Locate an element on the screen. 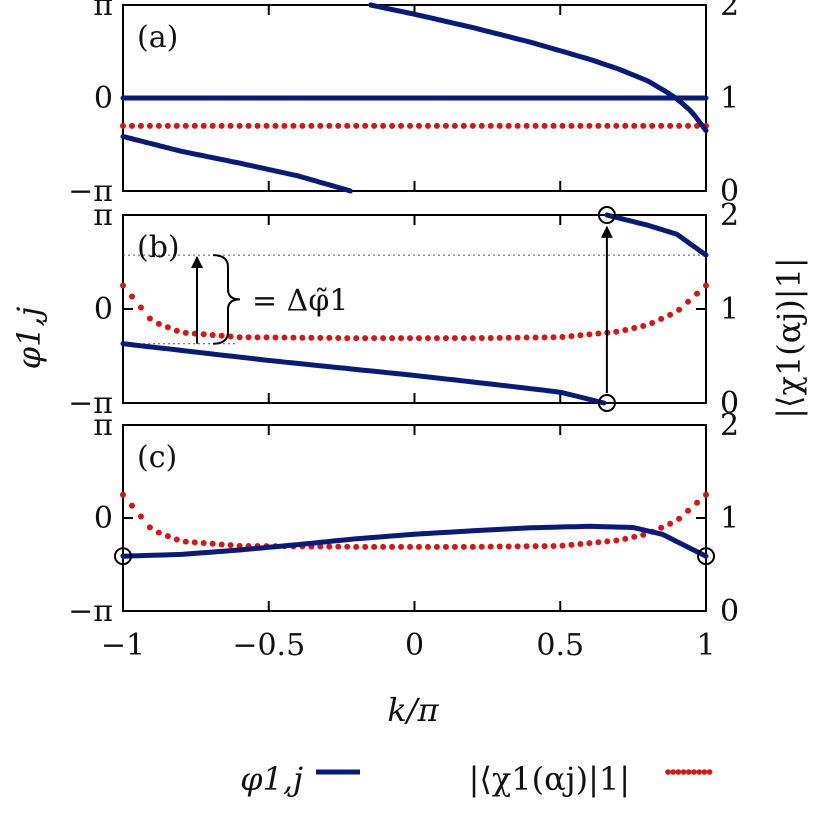  curly-brace is located at coordinates (226, 299).